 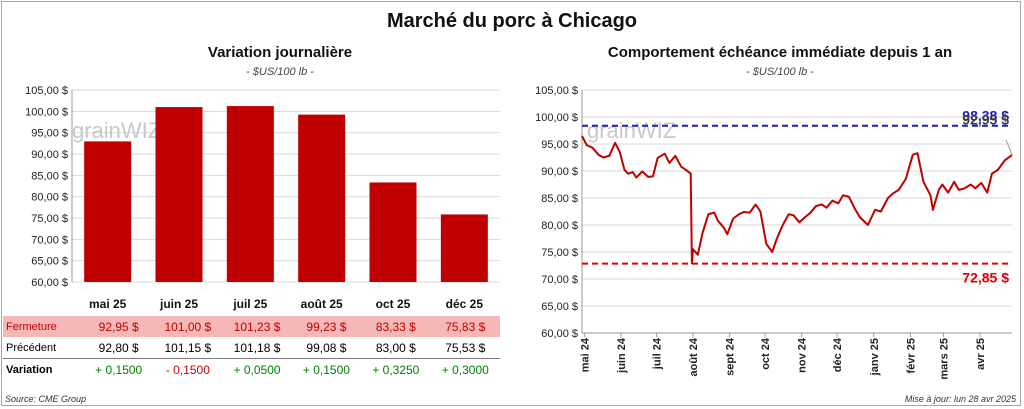 What do you see at coordinates (465, 304) in the screenshot?
I see `bar-category-label: déc 25` at bounding box center [465, 304].